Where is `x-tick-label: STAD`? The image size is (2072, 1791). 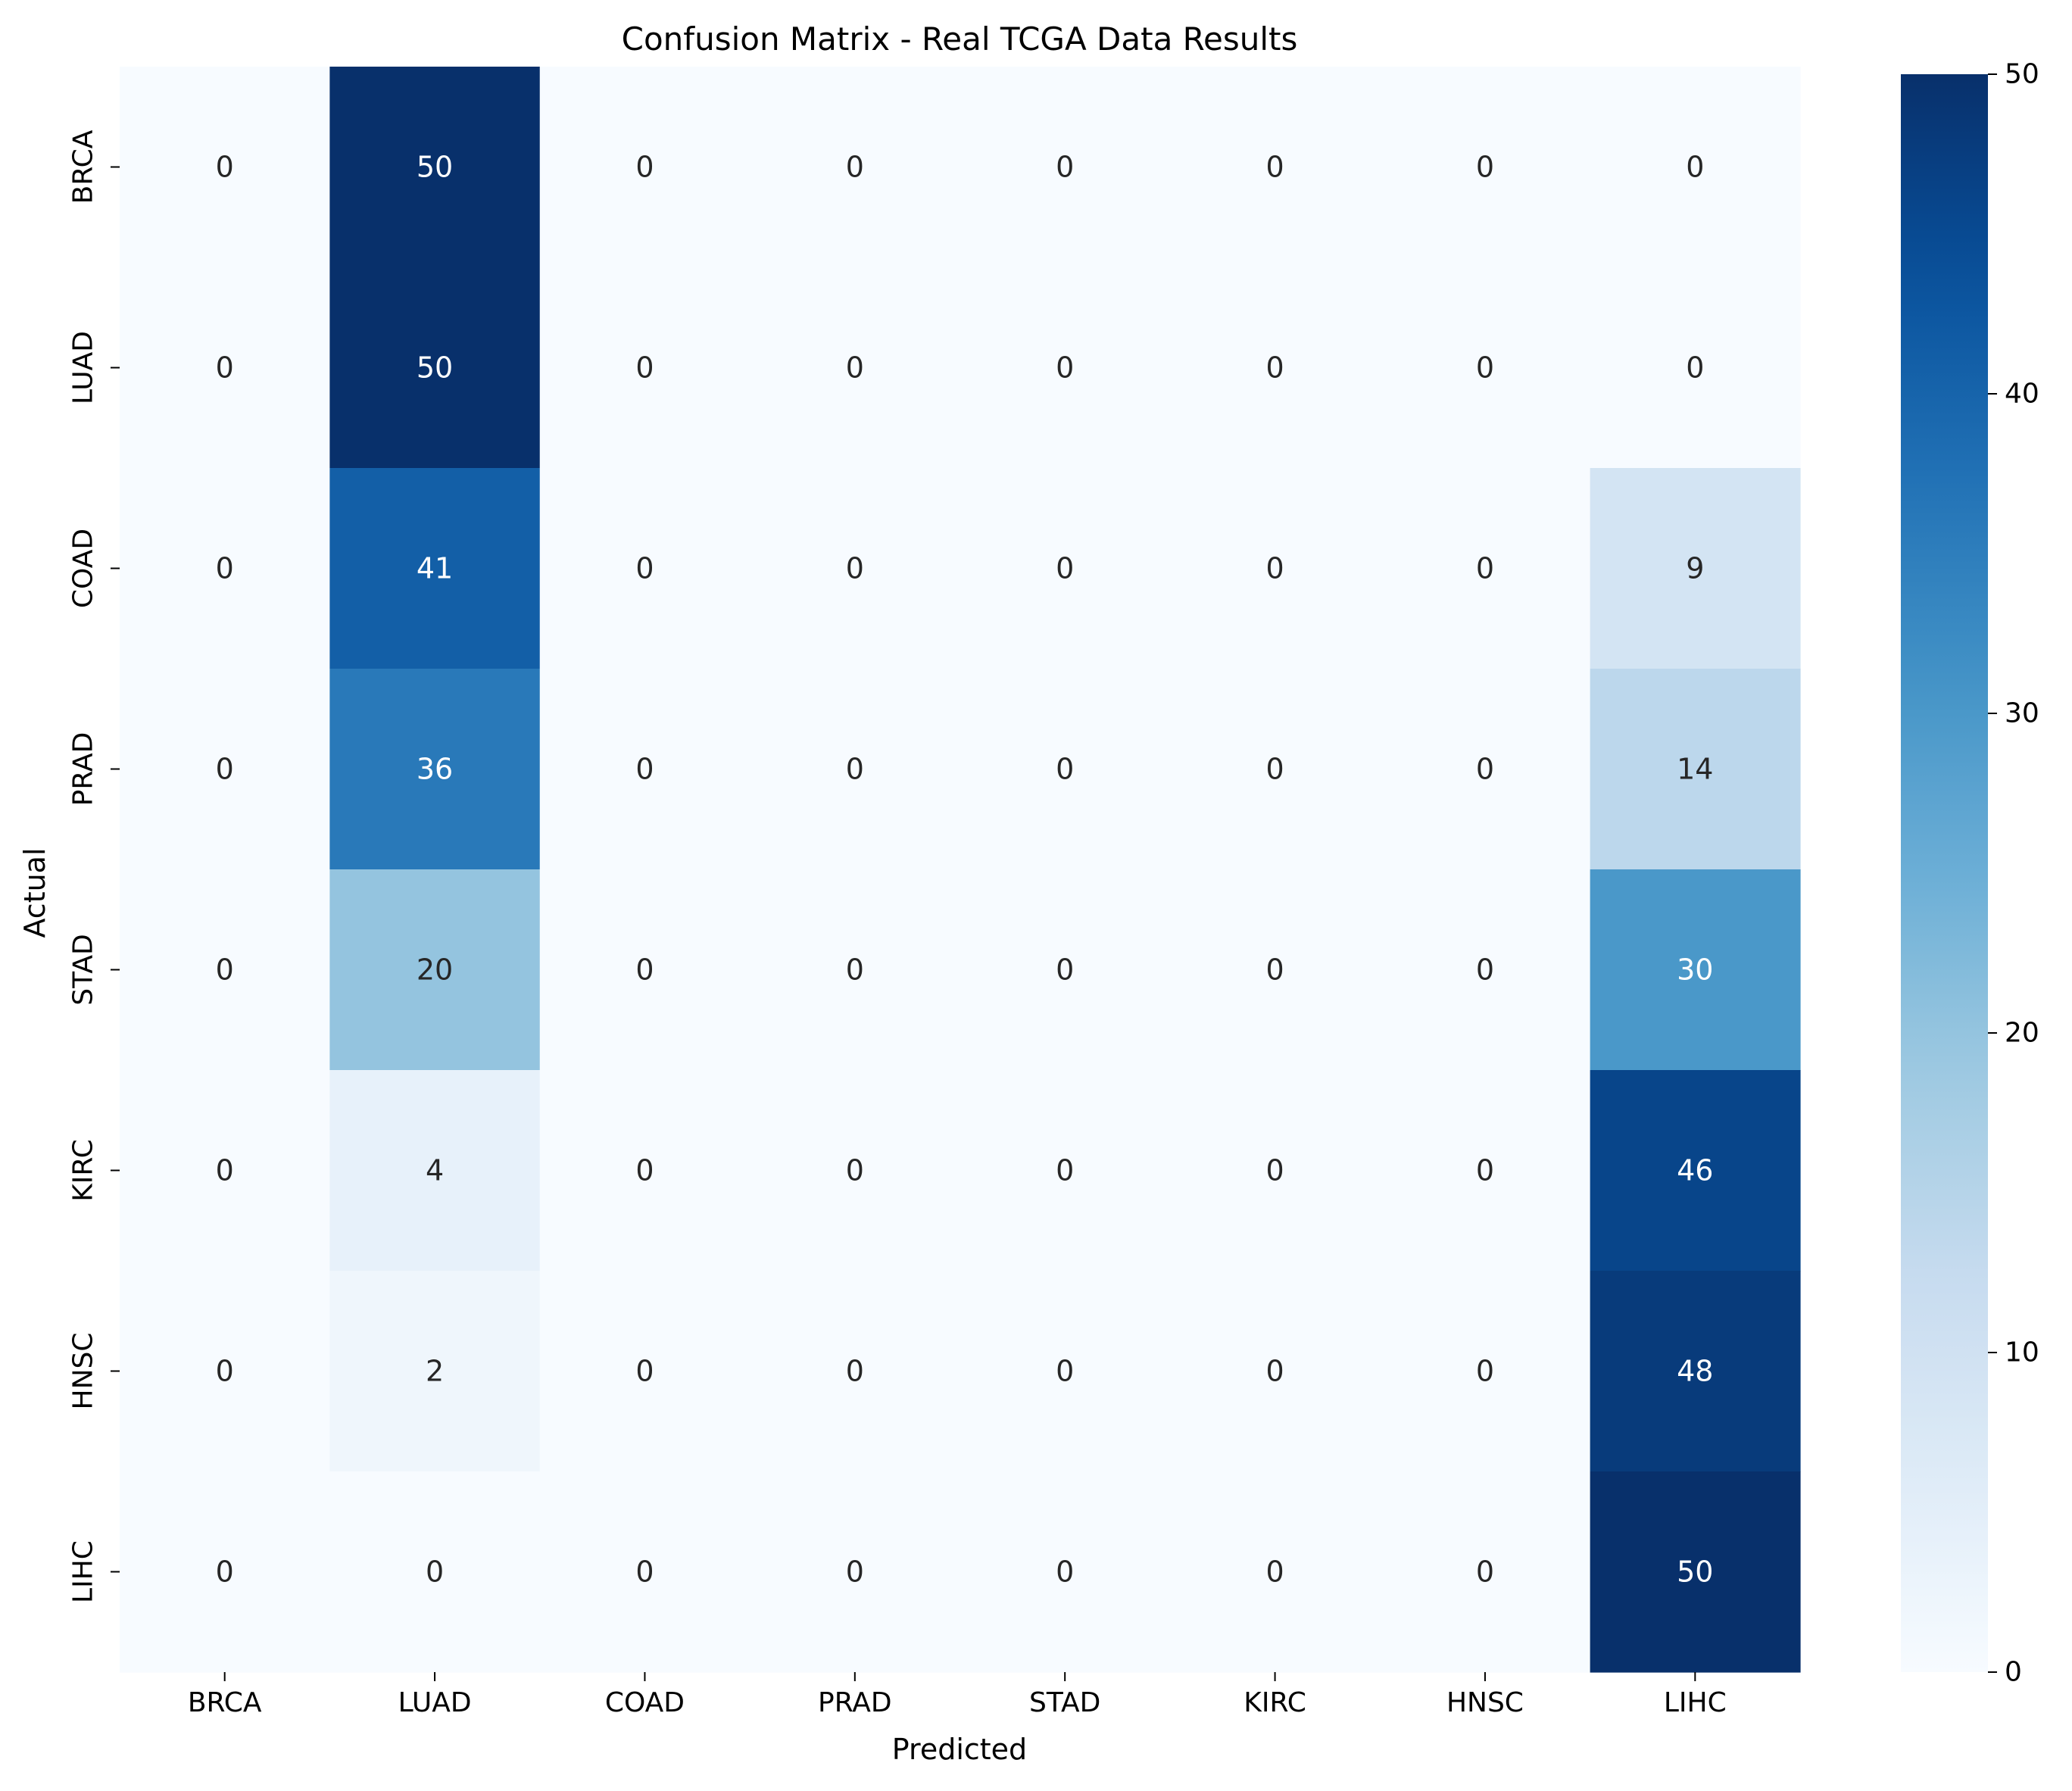
x-tick-label: STAD is located at coordinates (1064, 1702).